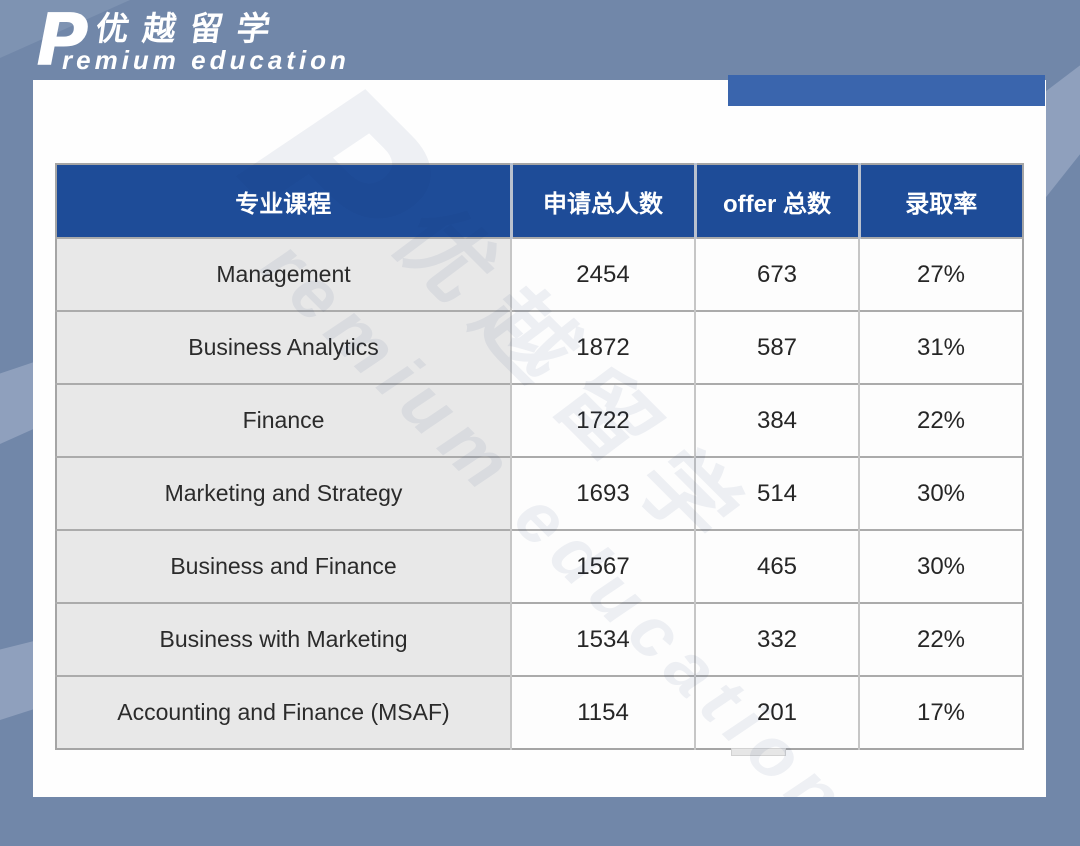 The image size is (1080, 846). What do you see at coordinates (603, 274) in the screenshot?
I see `cell-applicants: 2454` at bounding box center [603, 274].